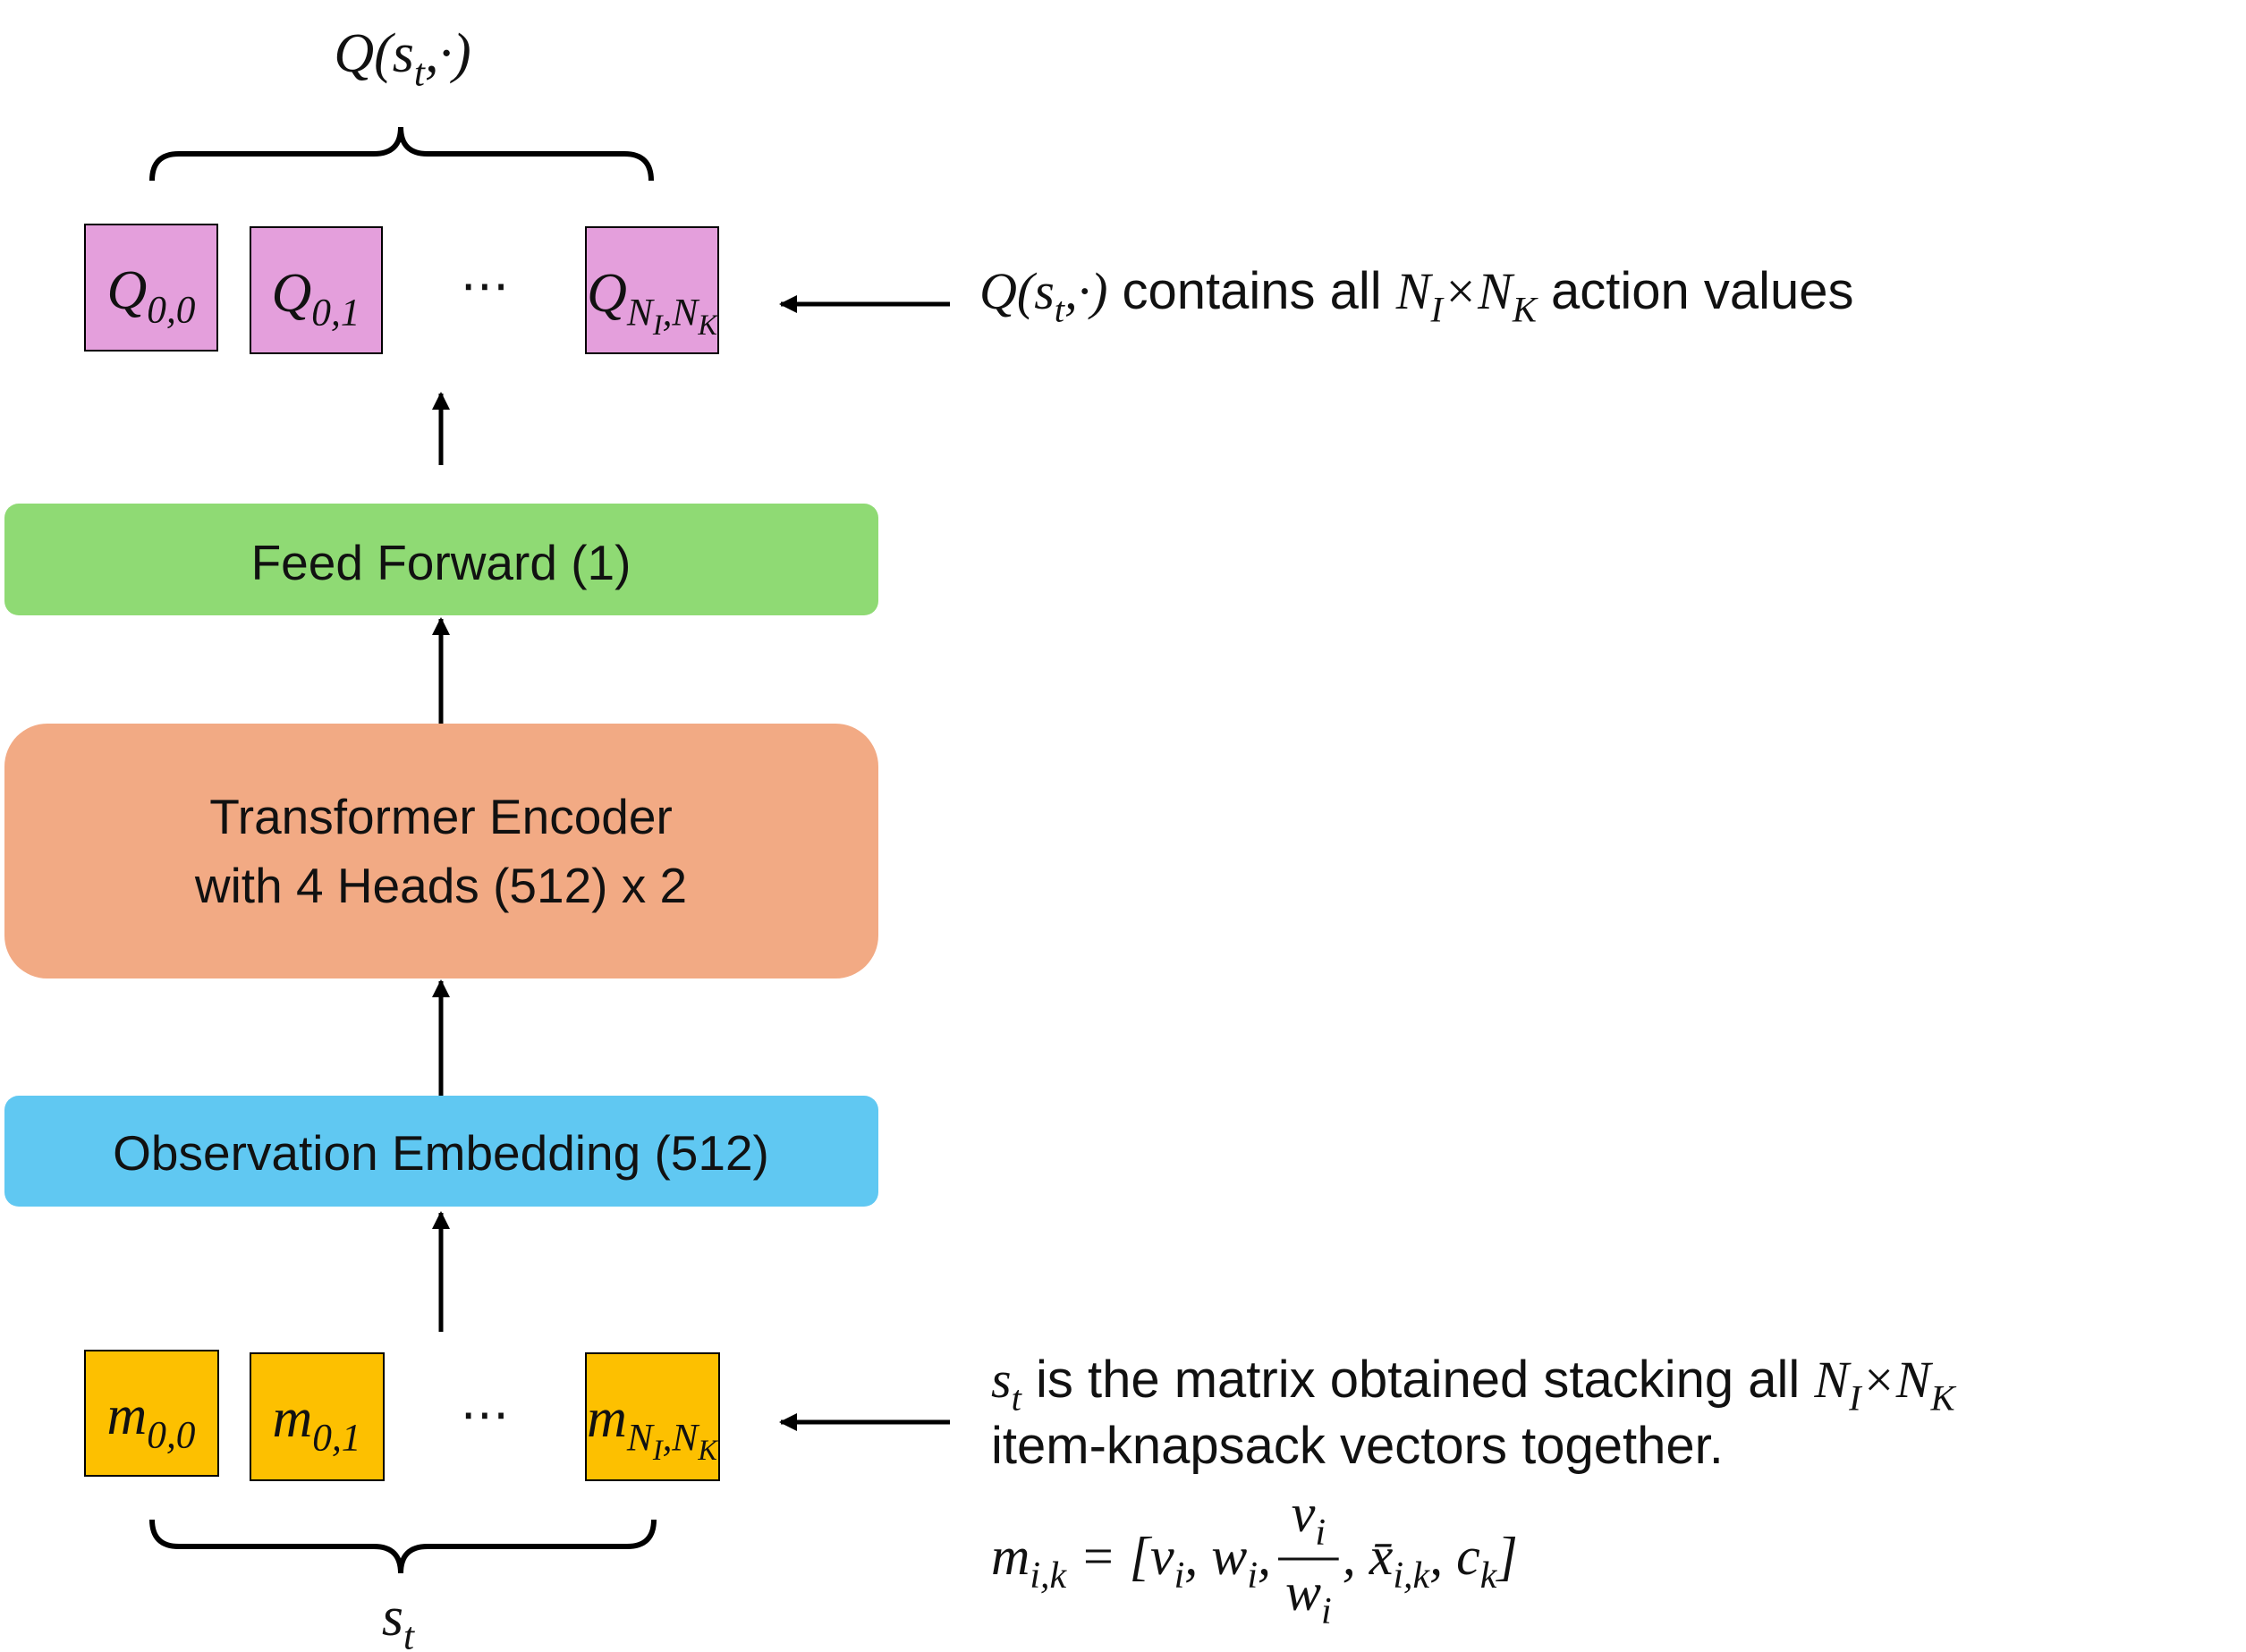  I want to click on note-line: item-knapsack vectors together., so click(1357, 1446).